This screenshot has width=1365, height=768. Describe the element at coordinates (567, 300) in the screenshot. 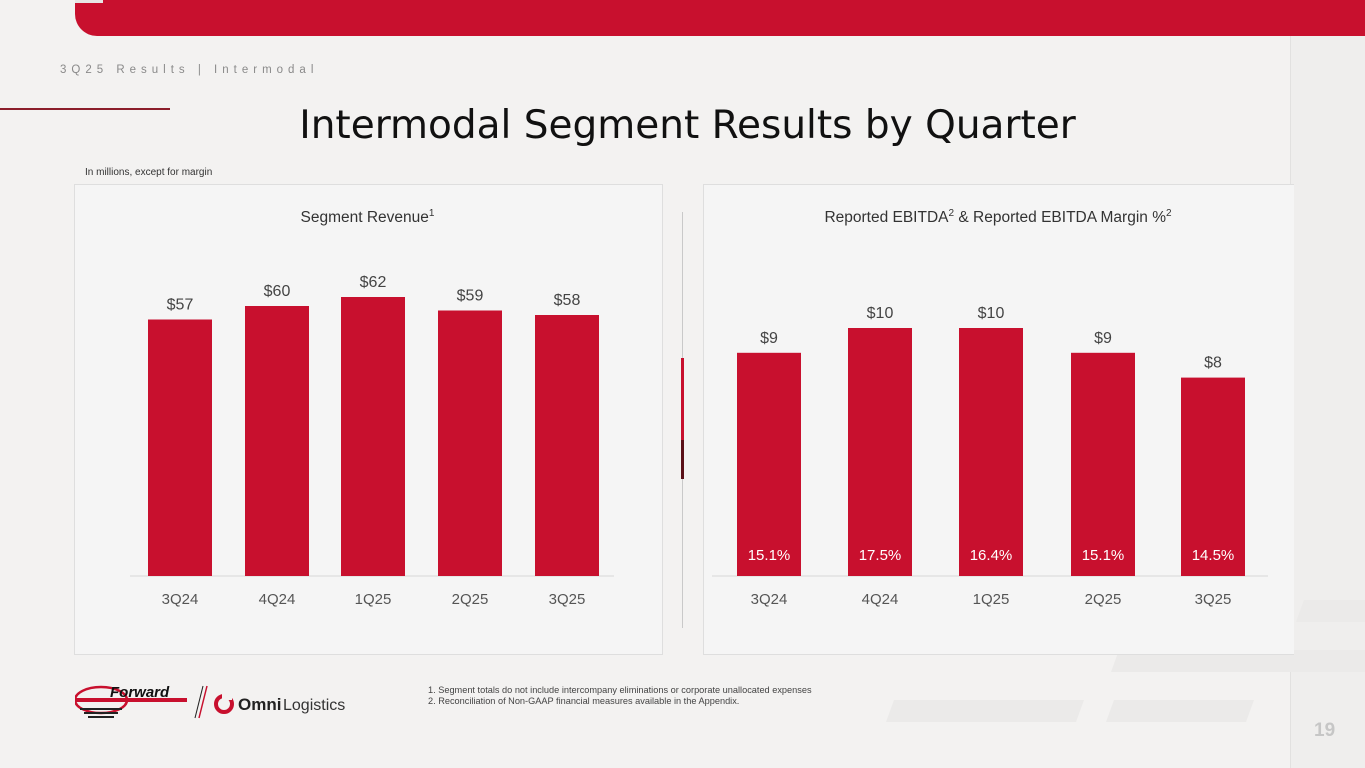

I see `revenue-data-label: $58` at that location.